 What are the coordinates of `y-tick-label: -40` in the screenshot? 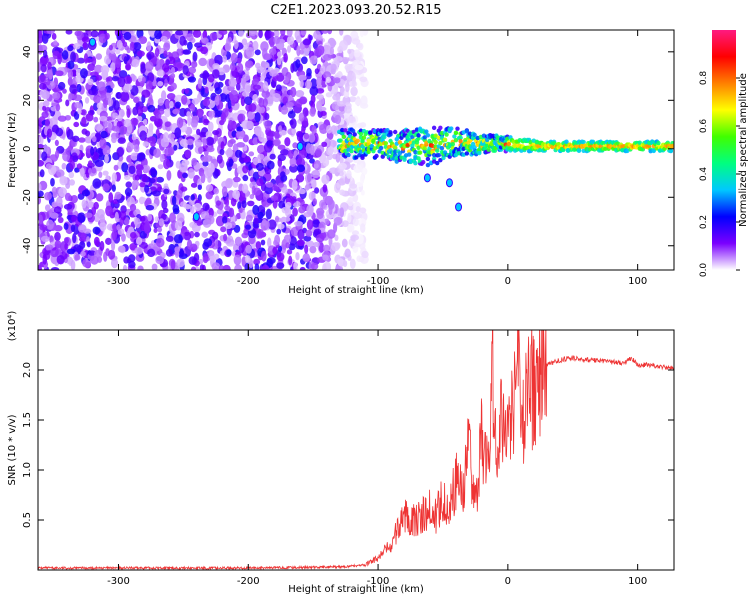 It's located at (27, 246).